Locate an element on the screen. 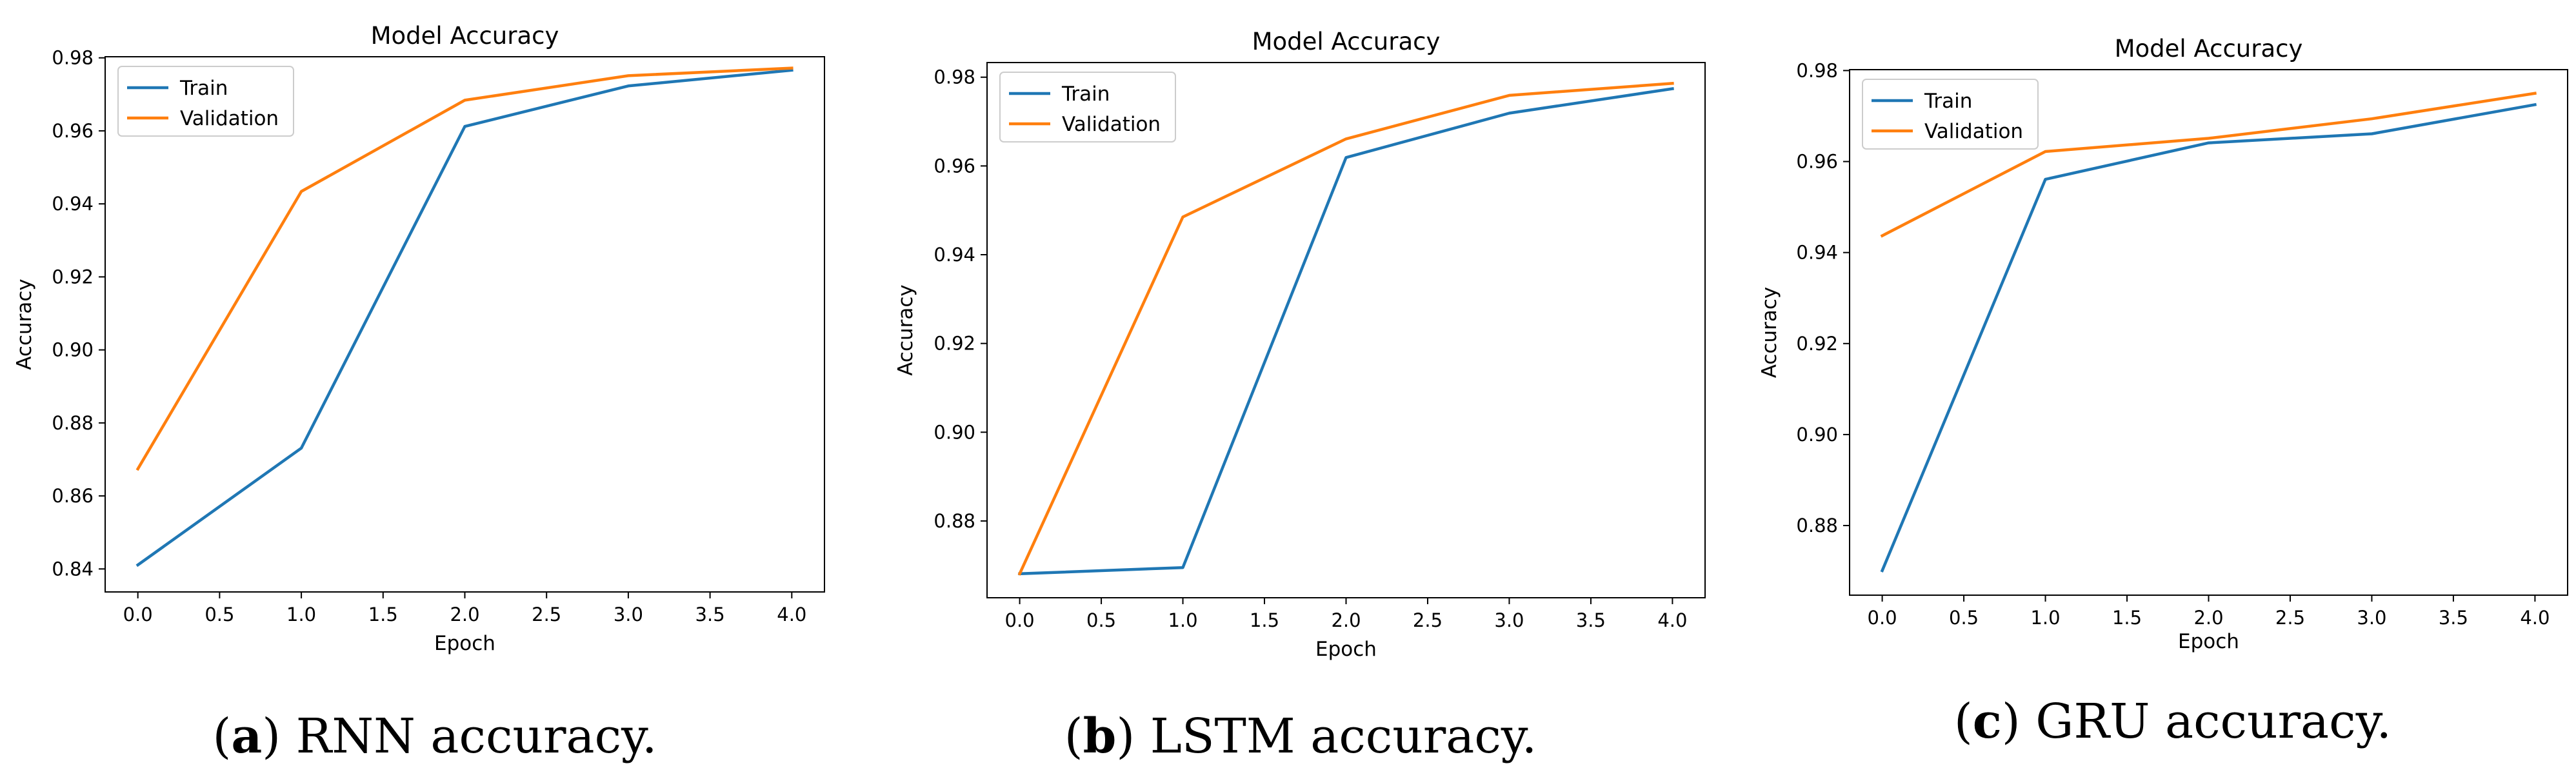  panel-caption: (c) GRU accuracy. is located at coordinates (2172, 722).